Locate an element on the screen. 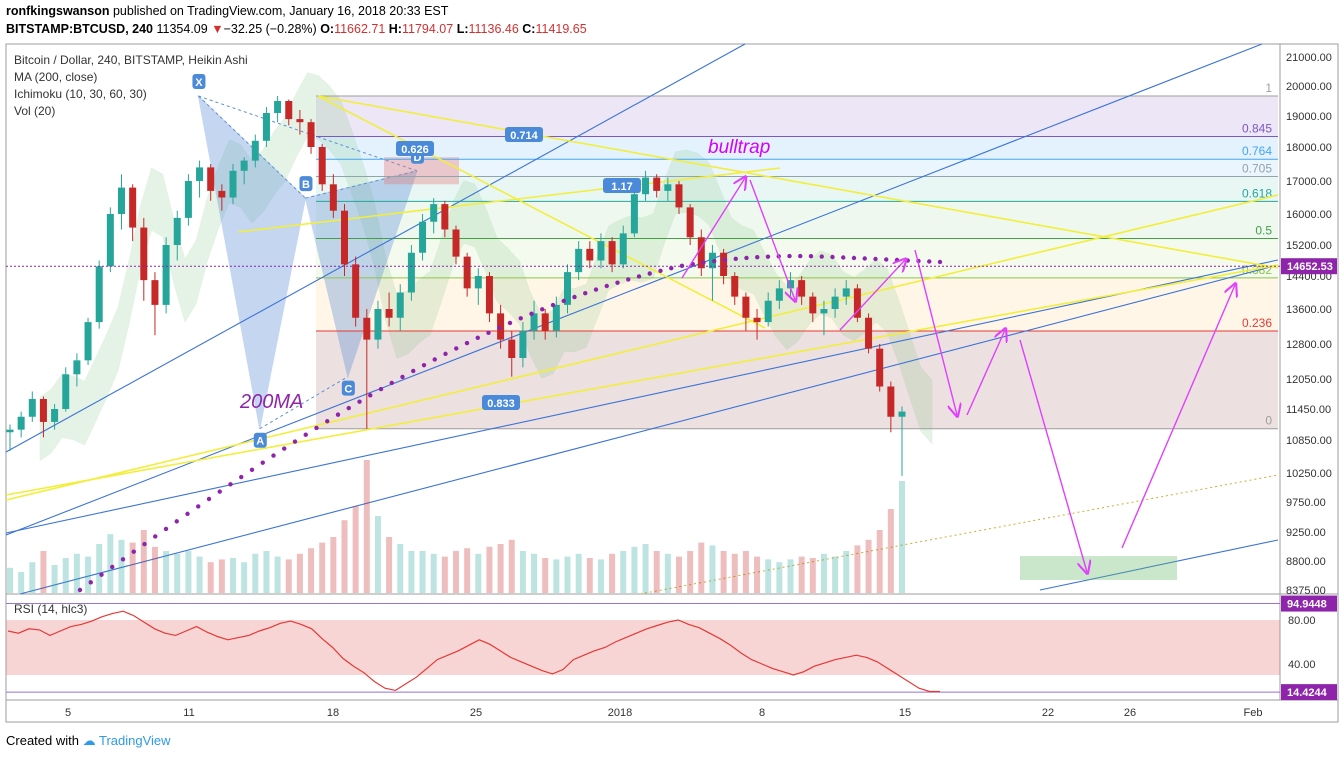 The image size is (1344, 759). last-price: 11354.09 is located at coordinates (182, 29).